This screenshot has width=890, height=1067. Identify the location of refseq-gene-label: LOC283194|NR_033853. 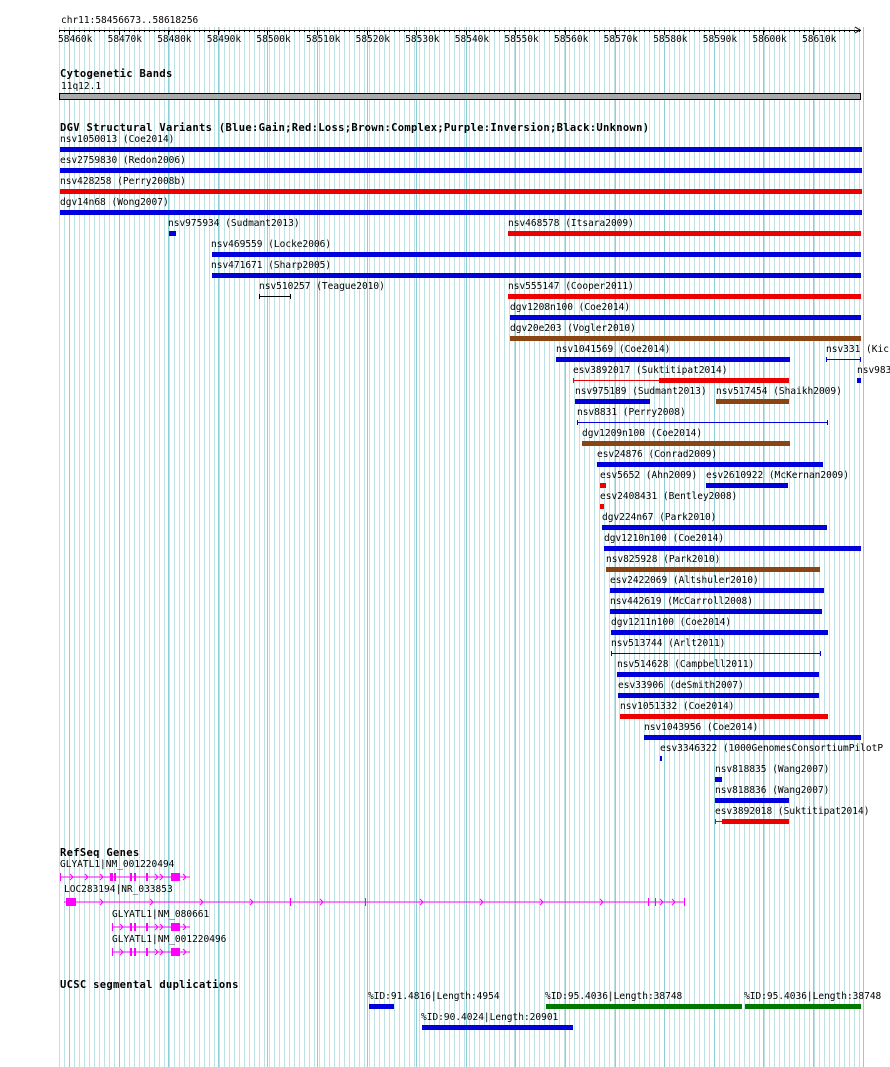
(118, 889).